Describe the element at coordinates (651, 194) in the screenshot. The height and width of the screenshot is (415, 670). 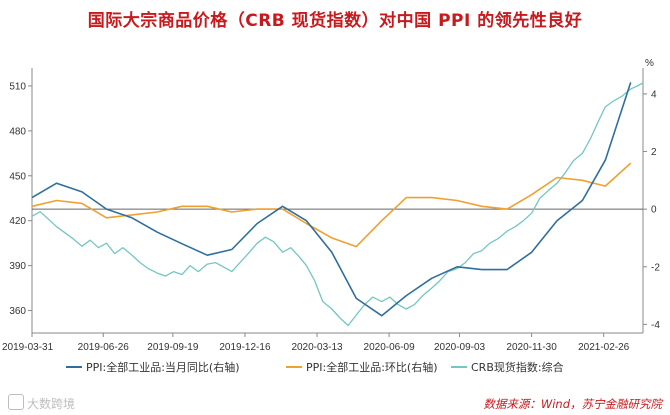
I see `y-axis-right: -4 -2 0 2 4%` at that location.